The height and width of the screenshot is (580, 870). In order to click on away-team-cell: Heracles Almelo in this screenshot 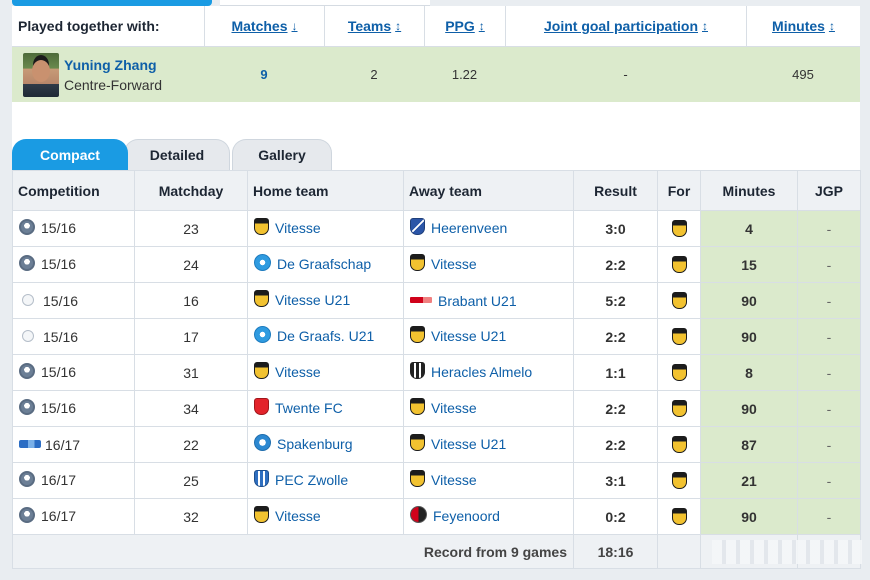, I will do `click(488, 372)`.